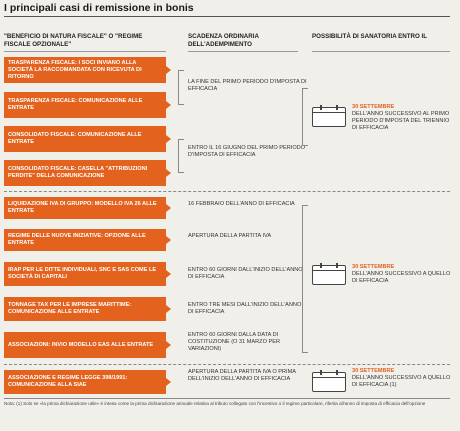  What do you see at coordinates (99, 8) in the screenshot?
I see `page-title: I principali casi di remissione in bonis` at bounding box center [99, 8].